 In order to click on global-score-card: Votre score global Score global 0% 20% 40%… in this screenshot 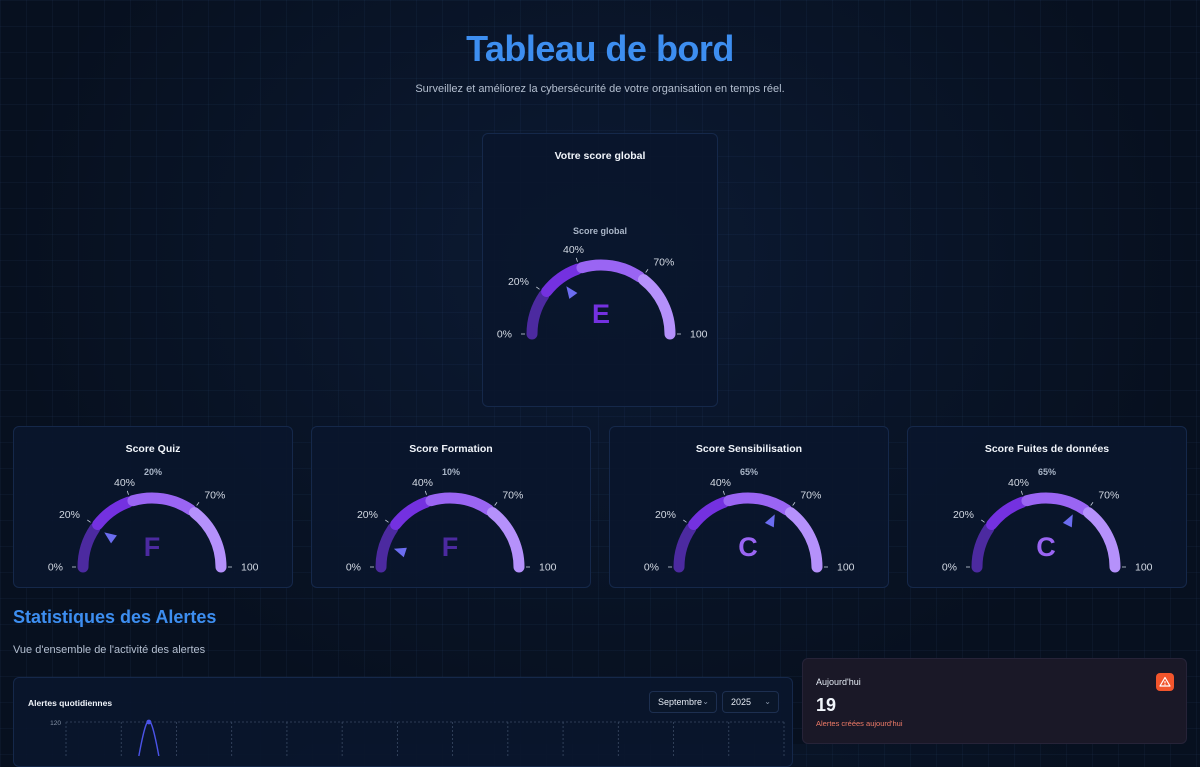, I will do `click(600, 270)`.